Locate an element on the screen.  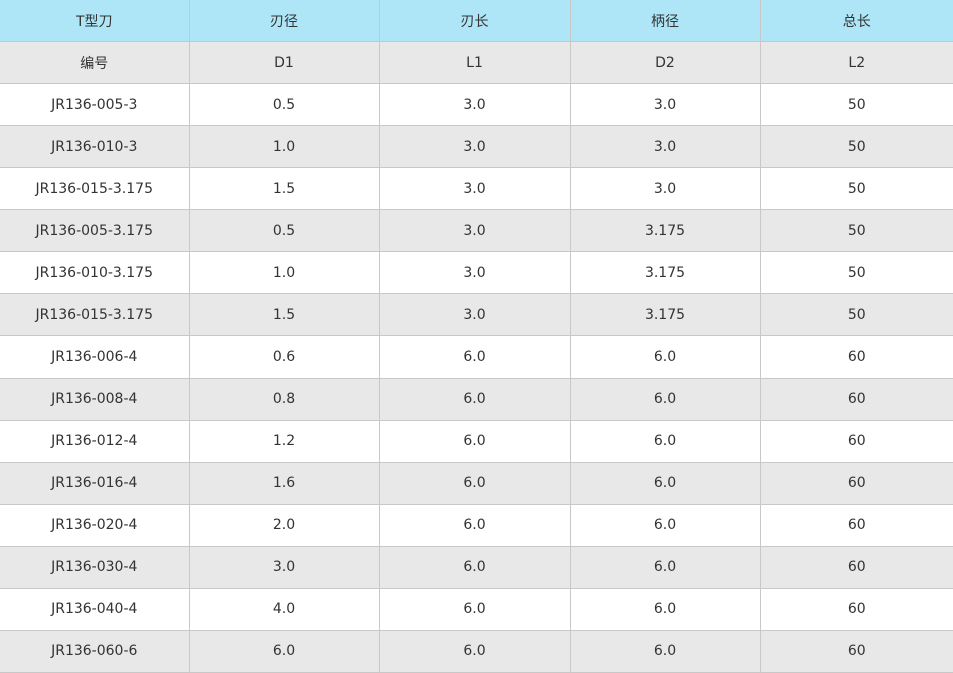
data-row: JR136-012-4 1.2 6.0 6.0 60 is located at coordinates (476, 441).